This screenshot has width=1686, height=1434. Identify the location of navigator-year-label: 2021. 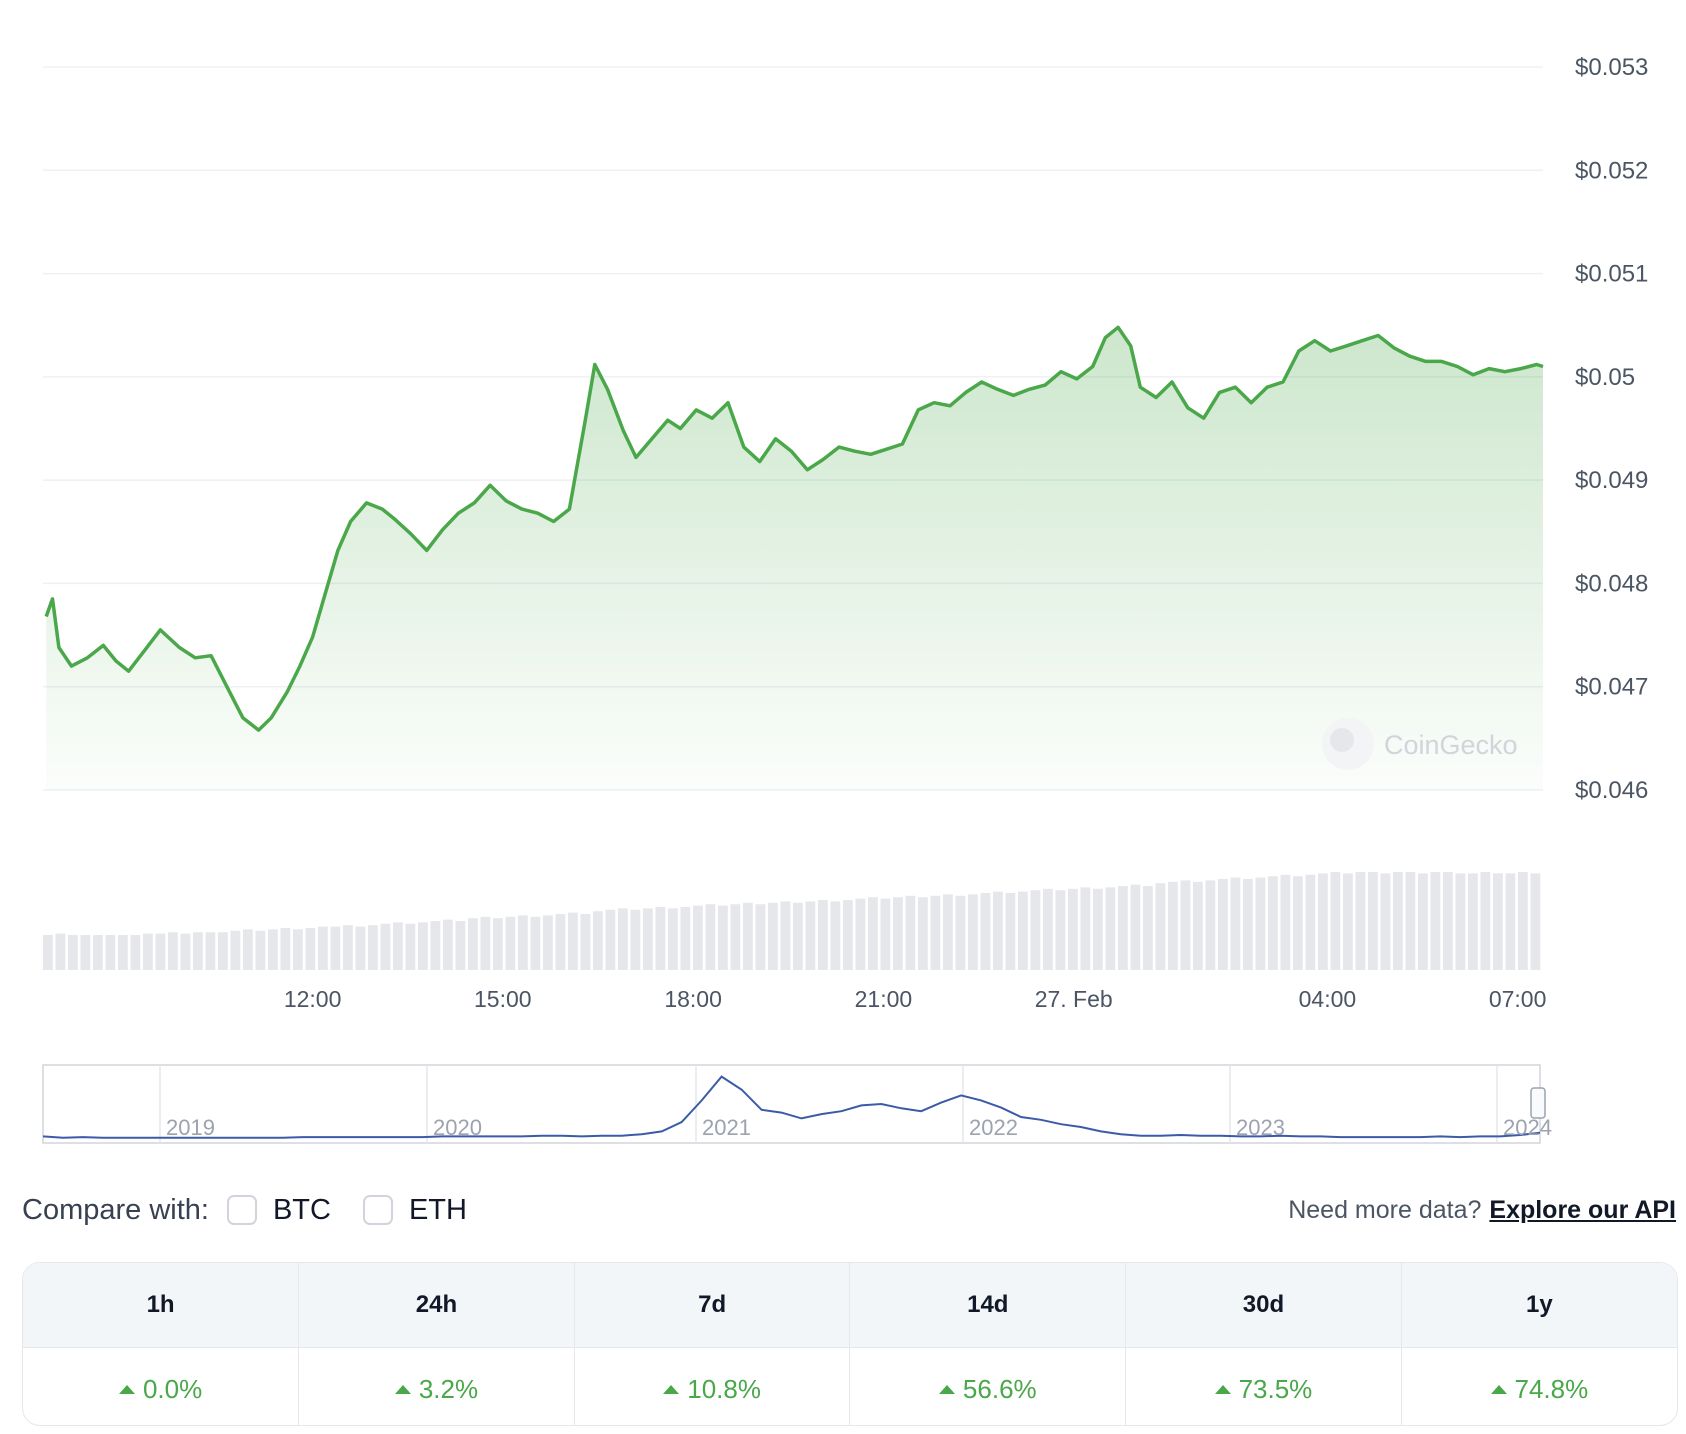
(726, 1127).